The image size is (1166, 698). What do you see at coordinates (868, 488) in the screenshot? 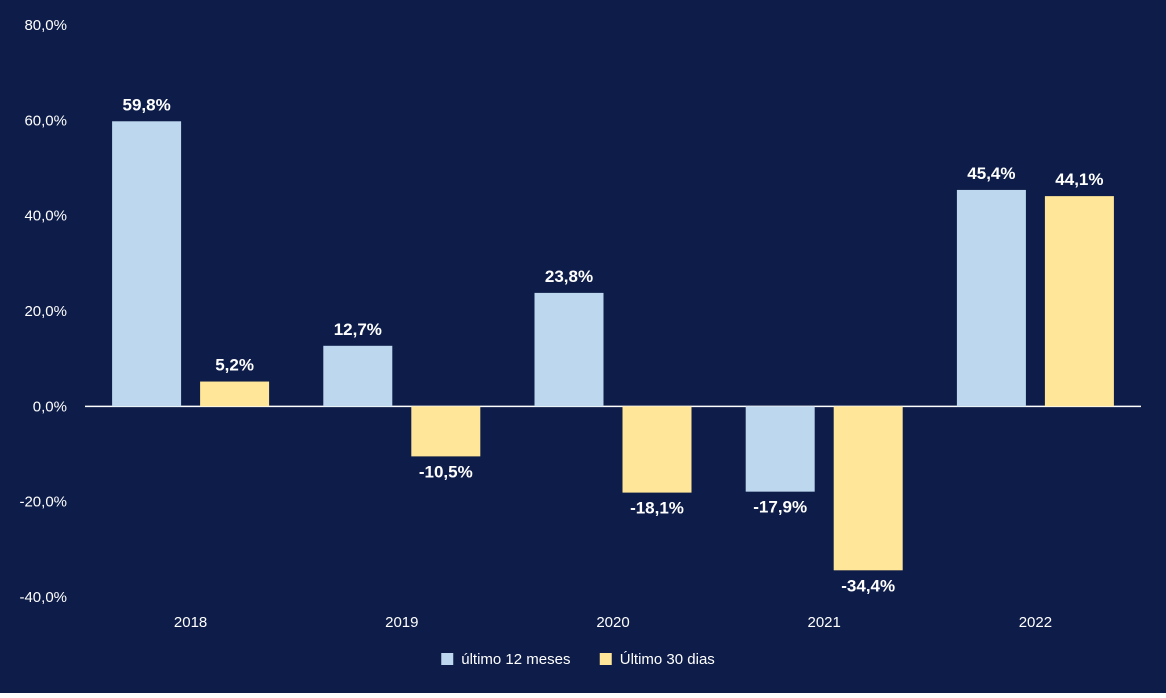
I see `bar-ultimo-30-dias-2021` at bounding box center [868, 488].